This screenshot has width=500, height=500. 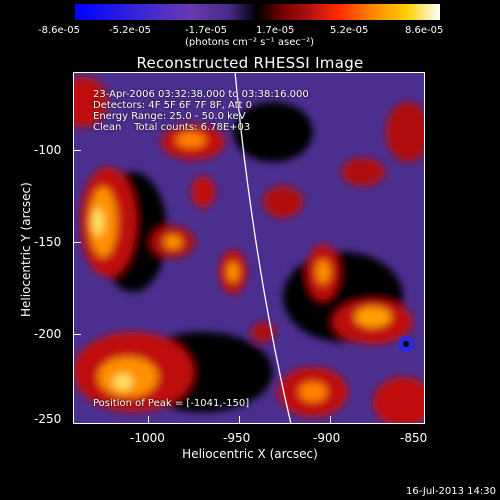 I want to click on detectors-text: Detectors: 4F 5F 6F 7F 8F, Att 0, so click(x=173, y=105).